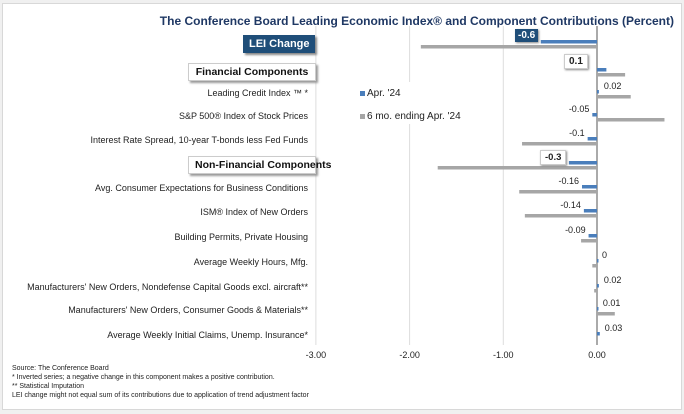 This screenshot has height=414, width=684. I want to click on legend-background, so click(420, 103).